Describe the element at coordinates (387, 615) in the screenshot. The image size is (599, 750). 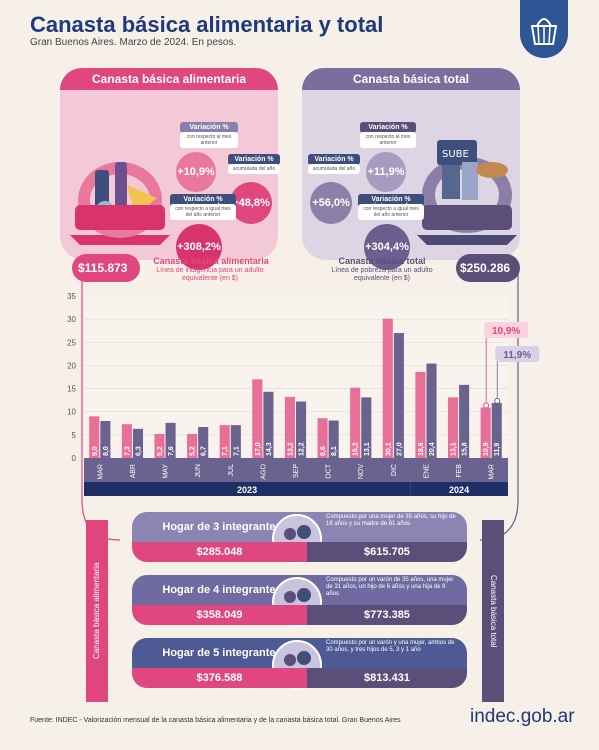
I see `hogar-cbt-value: $773.385` at that location.